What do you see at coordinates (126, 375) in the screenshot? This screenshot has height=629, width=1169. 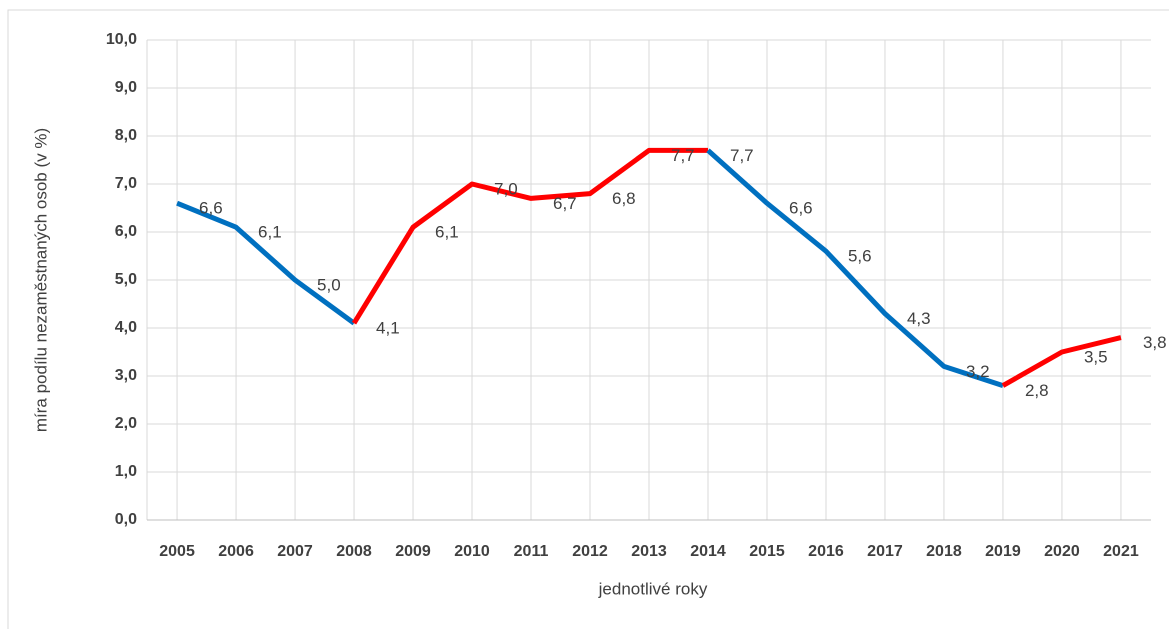 I see `y-tick-label: 3,0` at bounding box center [126, 375].